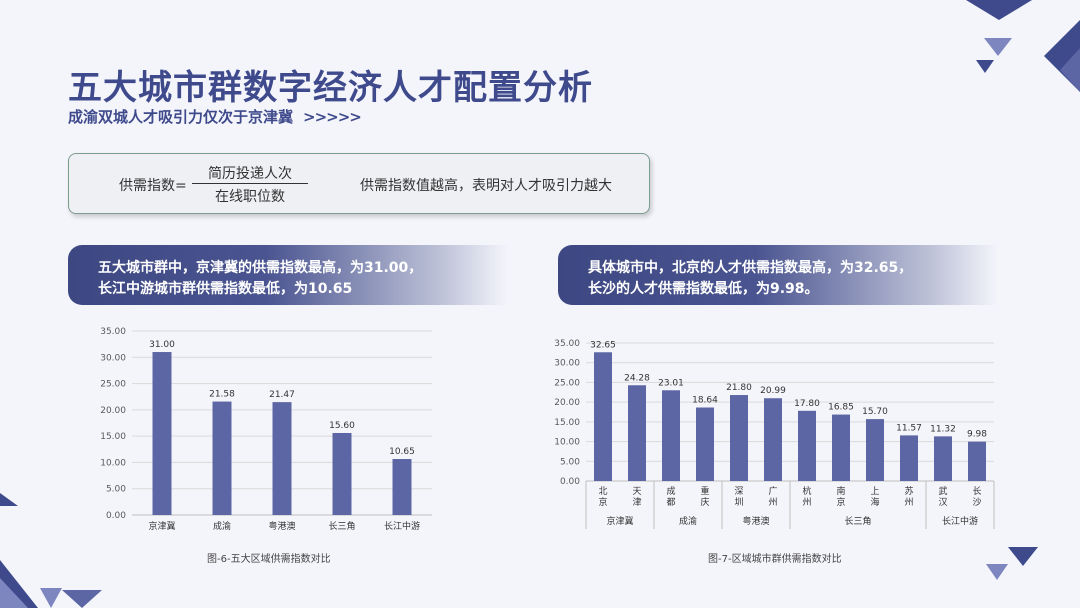  I want to click on formula-note: 供需指数值越高，表明对人才吸引力越大, so click(486, 186).